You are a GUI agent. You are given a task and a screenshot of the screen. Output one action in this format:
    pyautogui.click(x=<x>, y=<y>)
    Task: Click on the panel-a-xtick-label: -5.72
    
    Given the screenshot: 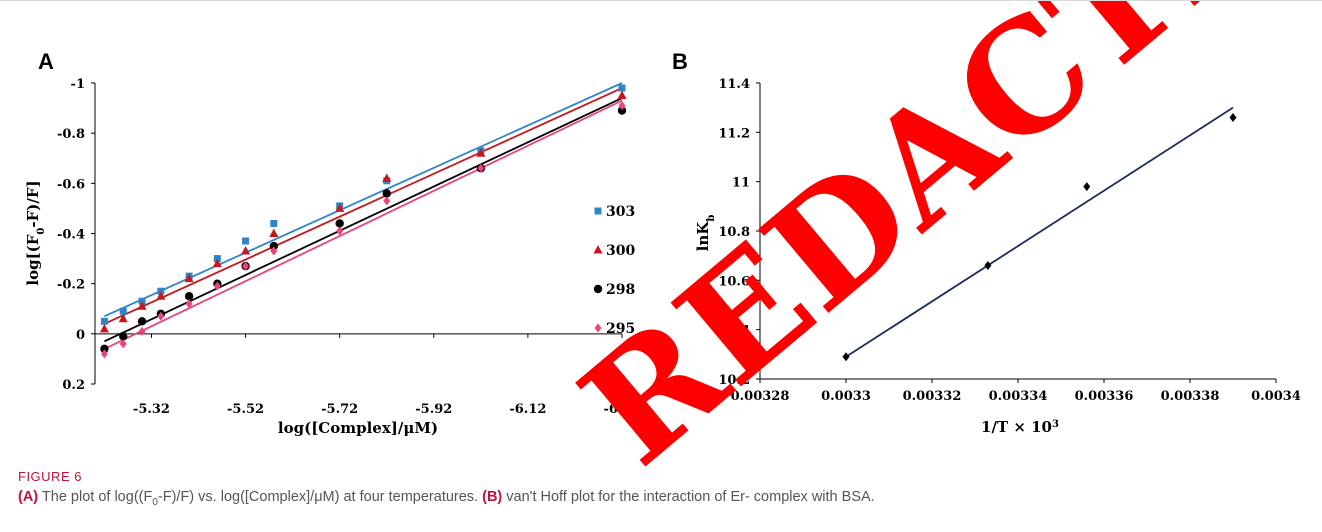 What is the action you would take?
    pyautogui.click(x=339, y=409)
    